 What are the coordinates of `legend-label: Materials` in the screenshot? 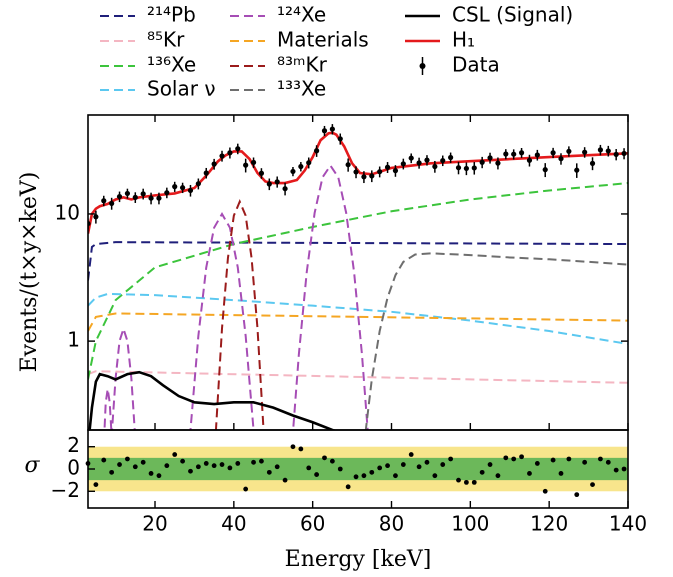 It's located at (323, 40).